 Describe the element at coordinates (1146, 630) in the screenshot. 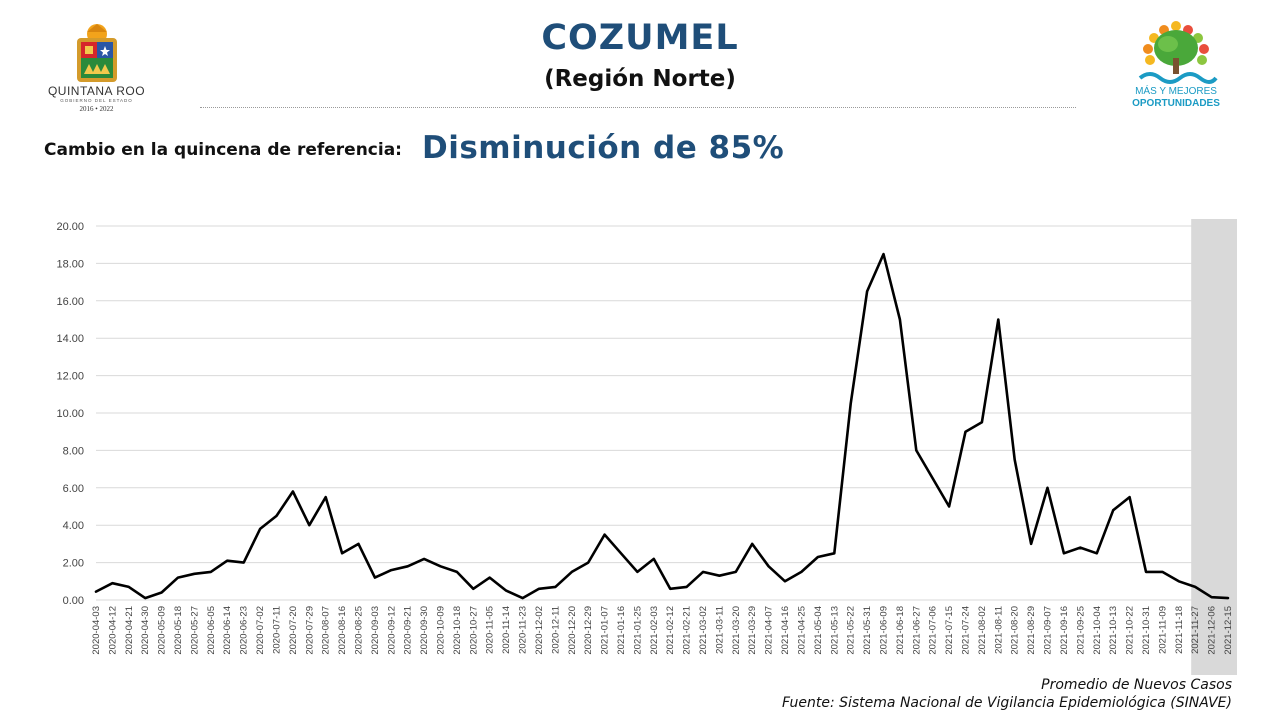

I see `x-tick-label: 2021-10-31` at that location.